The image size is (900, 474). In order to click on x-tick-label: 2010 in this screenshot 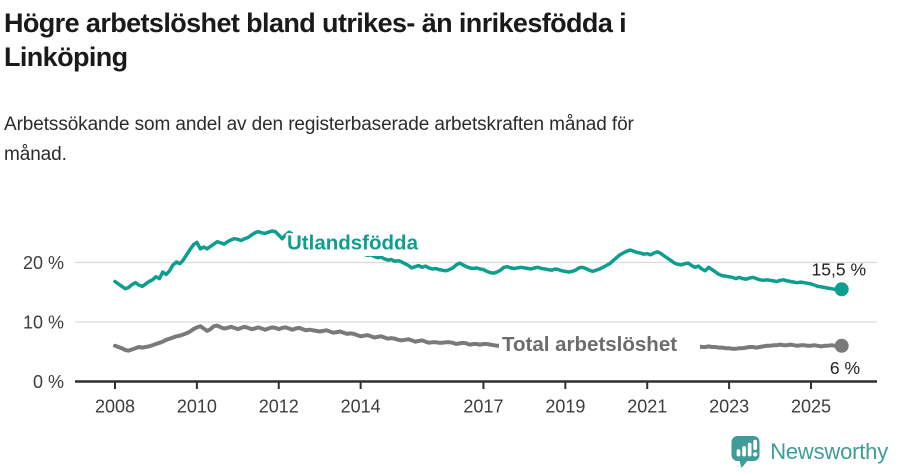, I will do `click(197, 407)`.